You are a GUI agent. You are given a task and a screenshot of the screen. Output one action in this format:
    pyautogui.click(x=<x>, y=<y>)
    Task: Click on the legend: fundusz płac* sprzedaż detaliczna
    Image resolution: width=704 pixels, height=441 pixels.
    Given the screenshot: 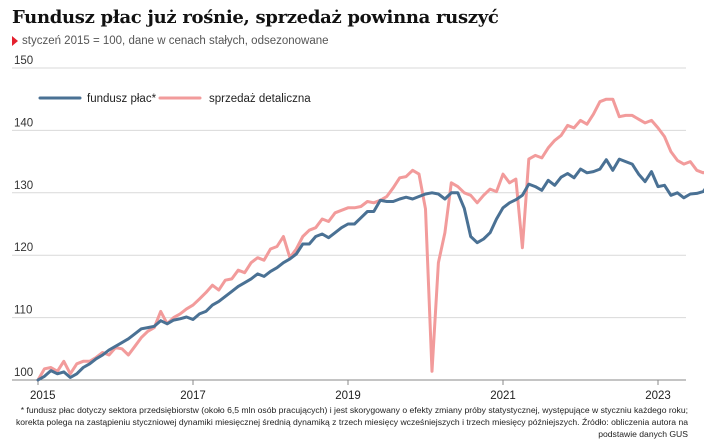 What is the action you would take?
    pyautogui.click(x=174, y=99)
    